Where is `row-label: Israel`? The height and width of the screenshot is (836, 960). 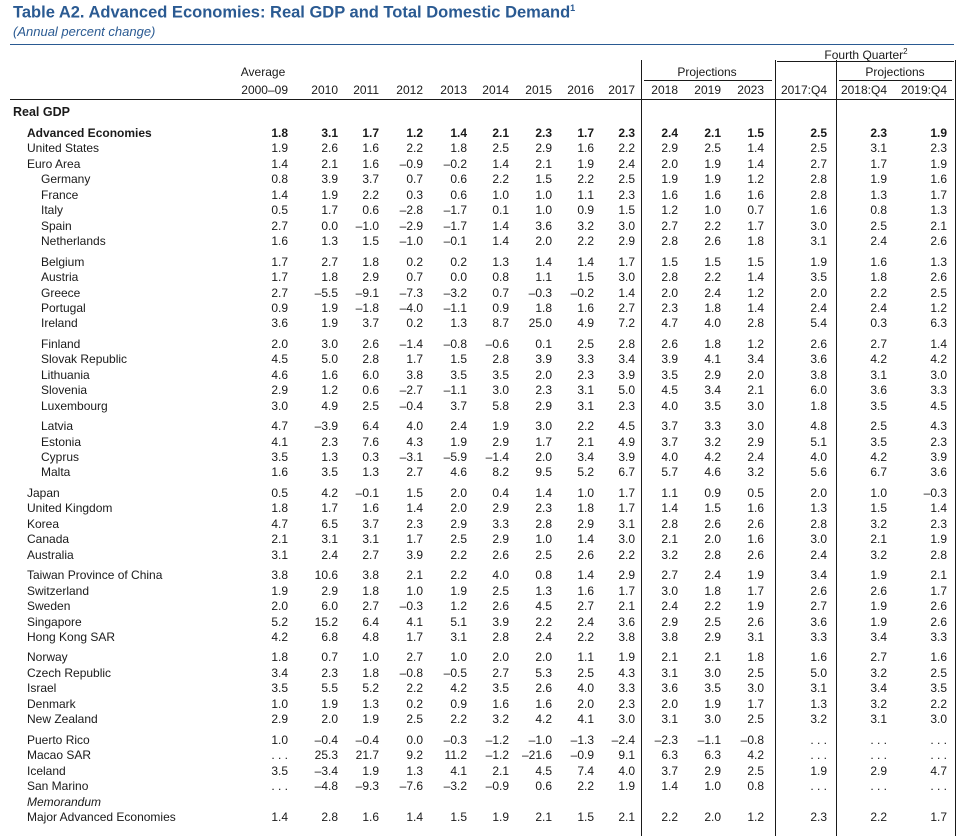
row-label: Israel is located at coordinates (42, 688).